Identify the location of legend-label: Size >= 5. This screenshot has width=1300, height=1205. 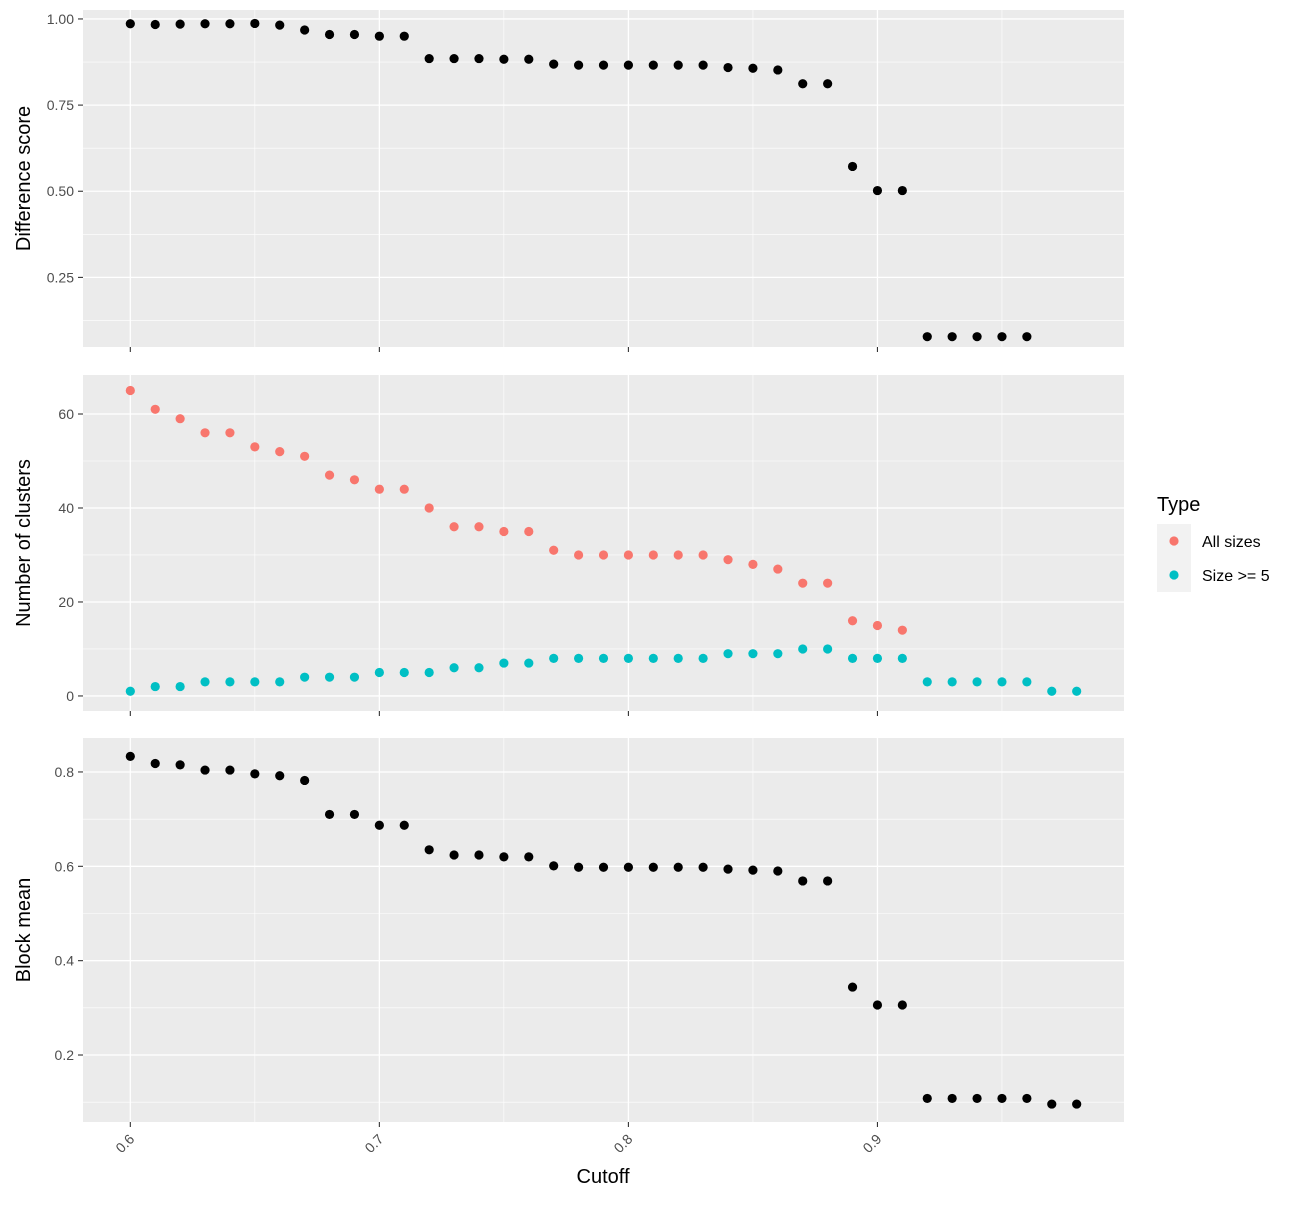
(1236, 576).